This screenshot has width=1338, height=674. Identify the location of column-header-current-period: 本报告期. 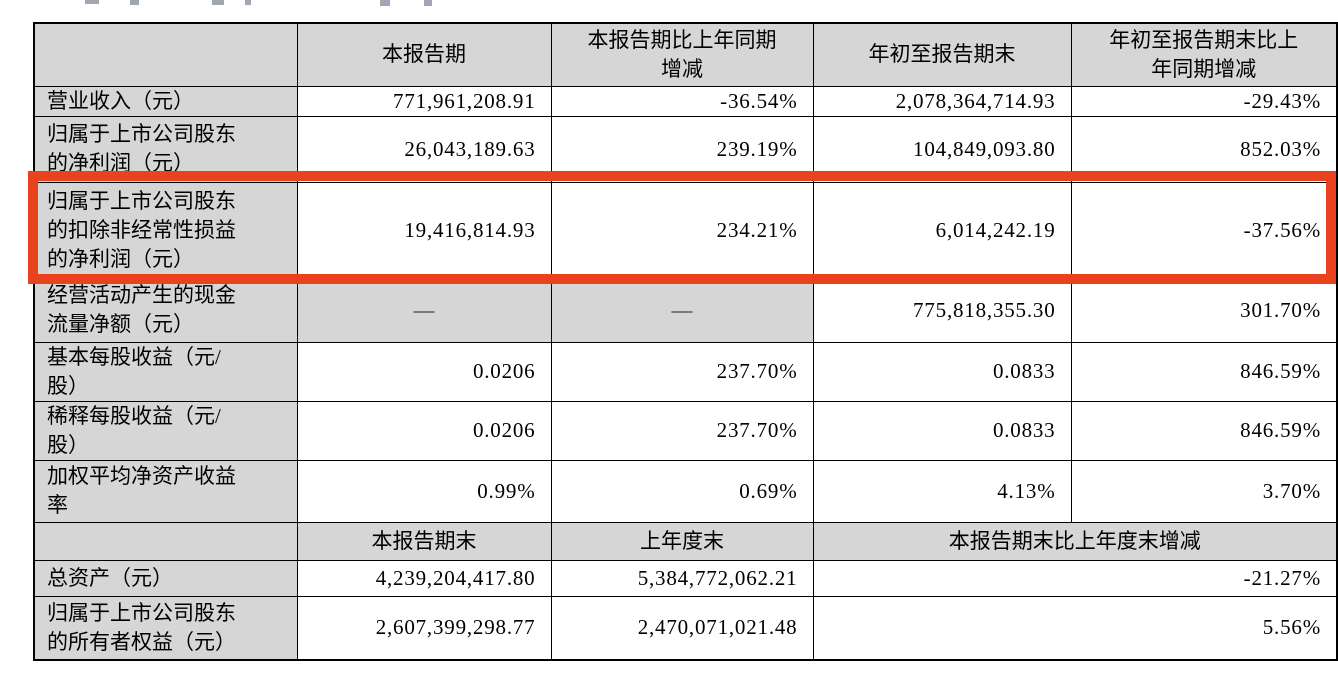
(424, 54).